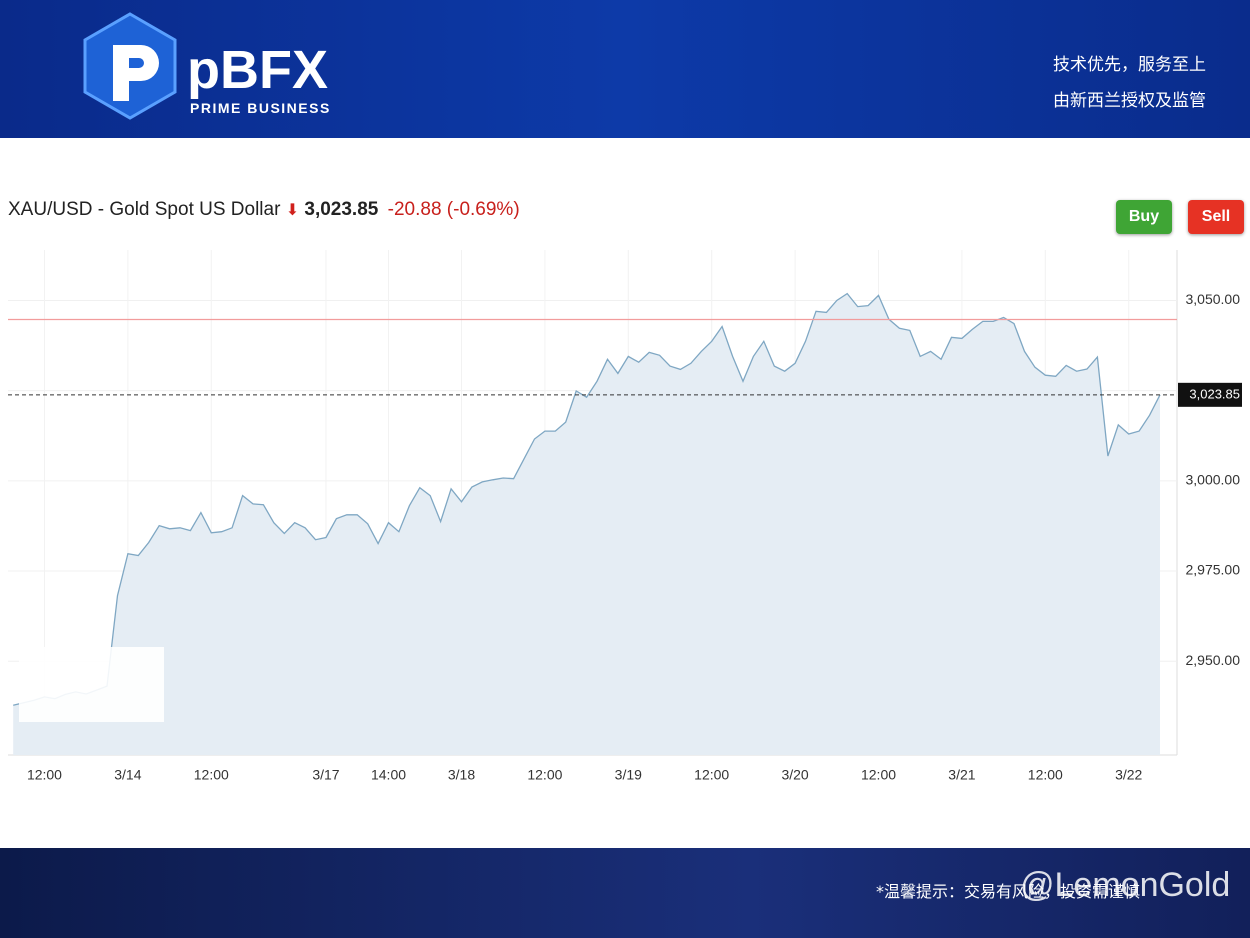 This screenshot has height=938, width=1250. What do you see at coordinates (625, 69) in the screenshot?
I see `header: pBFX PRIME BUSINESS 技术优先，服务至上 由新西兰授权及监管` at bounding box center [625, 69].